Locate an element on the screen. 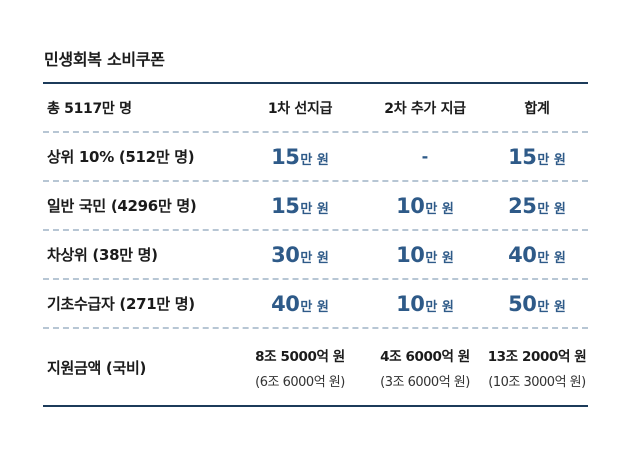 The height and width of the screenshot is (460, 640). table-row: 기초수급자 (271만 명) 40만 원 10만 원 50만 원 is located at coordinates (315, 303).